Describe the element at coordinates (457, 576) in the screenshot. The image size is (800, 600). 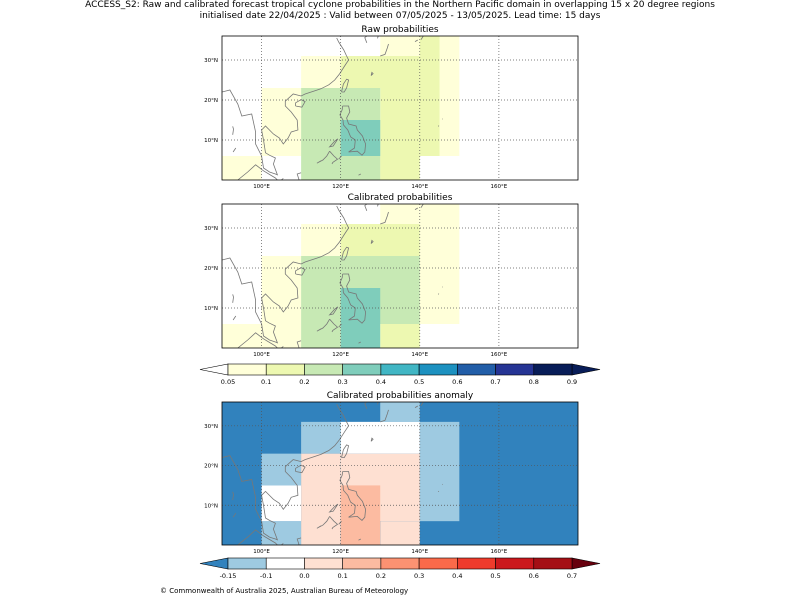
I see `colorbar-tick-label: 0.4` at that location.